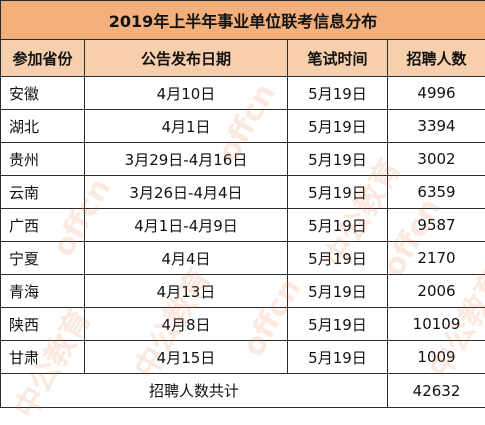  What do you see at coordinates (186, 126) in the screenshot?
I see `cell-announce-date: 4月1日` at bounding box center [186, 126].